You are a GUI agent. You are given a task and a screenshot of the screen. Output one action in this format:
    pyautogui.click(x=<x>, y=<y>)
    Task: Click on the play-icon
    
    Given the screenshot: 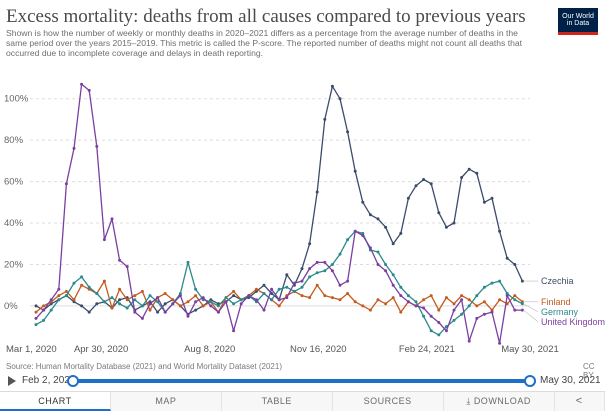 What is the action you would take?
    pyautogui.click(x=12, y=381)
    